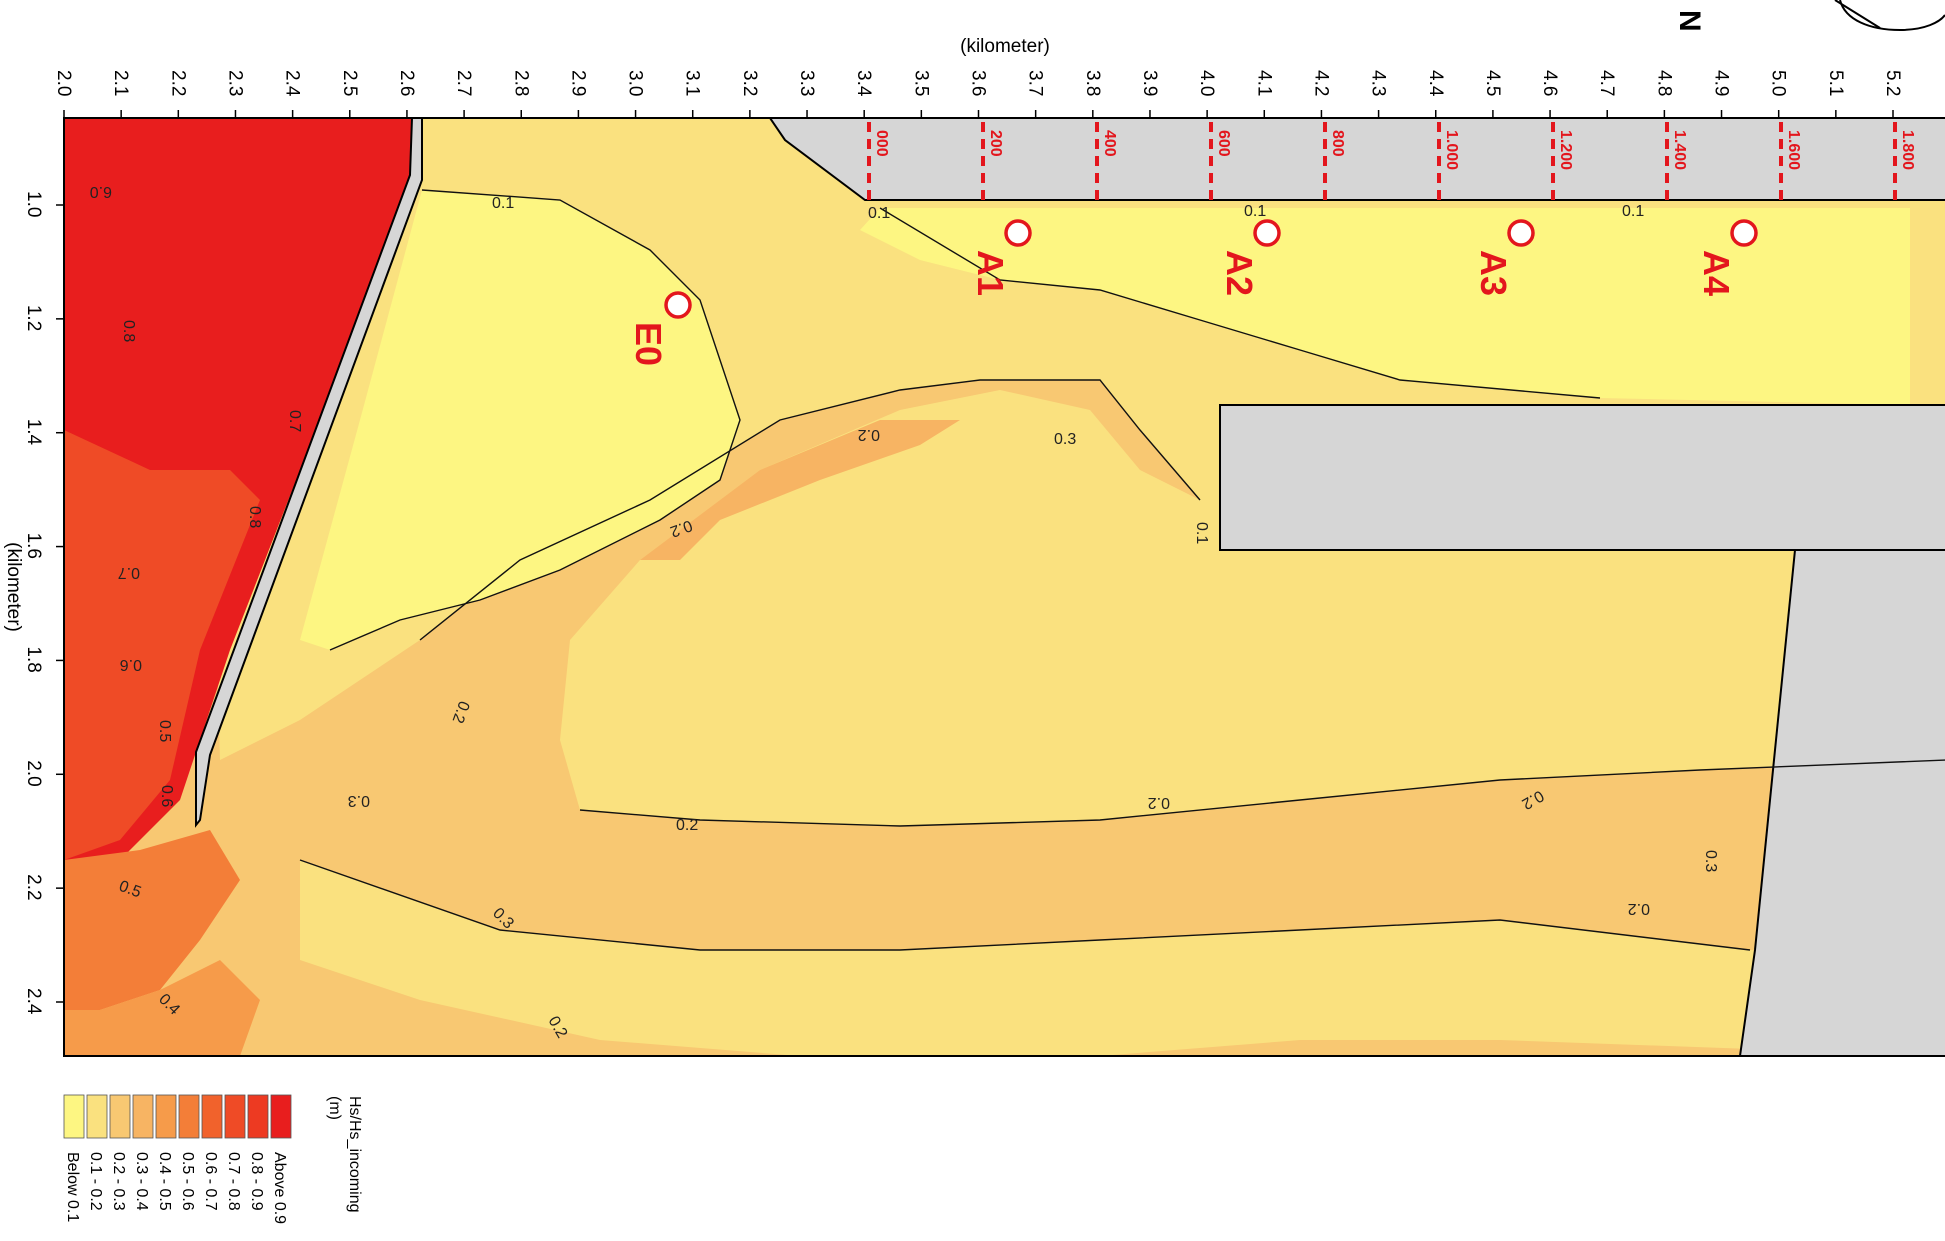 The image size is (1945, 1241). Describe the element at coordinates (1193, 292) in the screenshot. I see `stations: A1 A2 A3 A4 E0` at that location.